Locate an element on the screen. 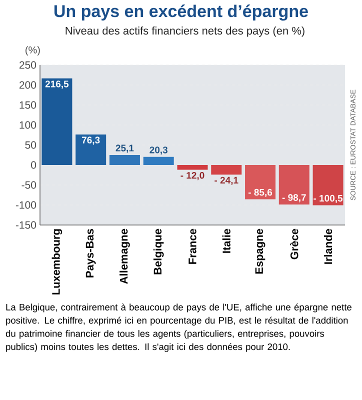 This screenshot has width=362, height=400. y-tick-label: -50 is located at coordinates (29, 185).